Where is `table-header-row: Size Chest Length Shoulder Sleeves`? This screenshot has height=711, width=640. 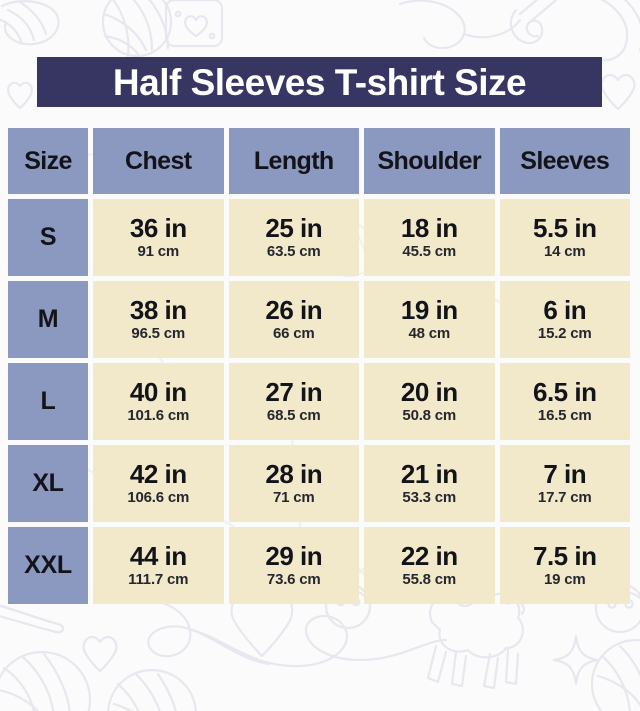
table-header-row: Size Chest Length Shoulder Sleeves is located at coordinates (319, 161).